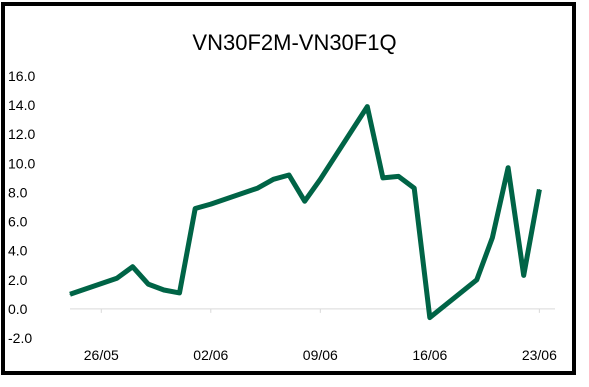 This screenshot has height=387, width=589. I want to click on y-tick-label: 8.0, so click(18, 192).